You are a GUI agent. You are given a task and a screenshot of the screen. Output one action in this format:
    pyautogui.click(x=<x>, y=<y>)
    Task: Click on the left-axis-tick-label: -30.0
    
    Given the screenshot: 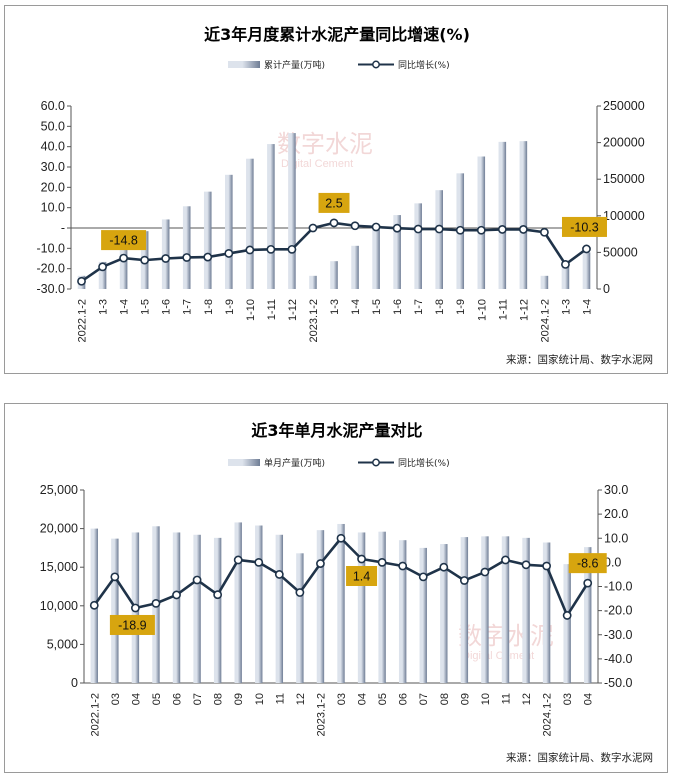 What is the action you would take?
    pyautogui.click(x=51, y=289)
    